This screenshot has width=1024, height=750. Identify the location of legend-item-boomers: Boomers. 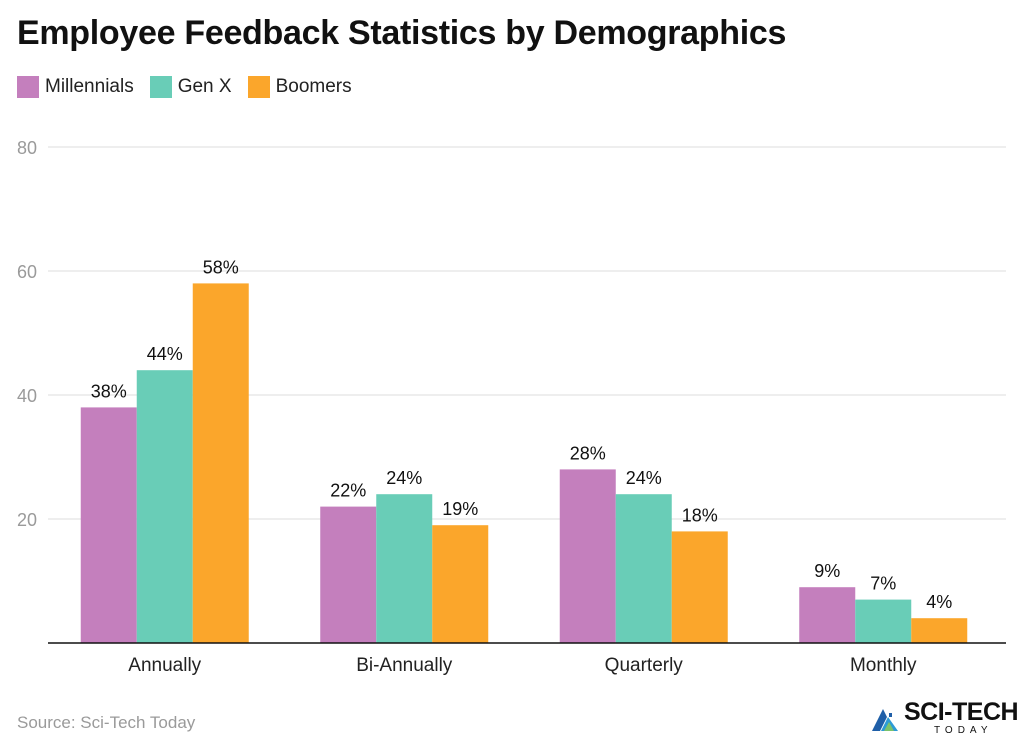
(299, 87).